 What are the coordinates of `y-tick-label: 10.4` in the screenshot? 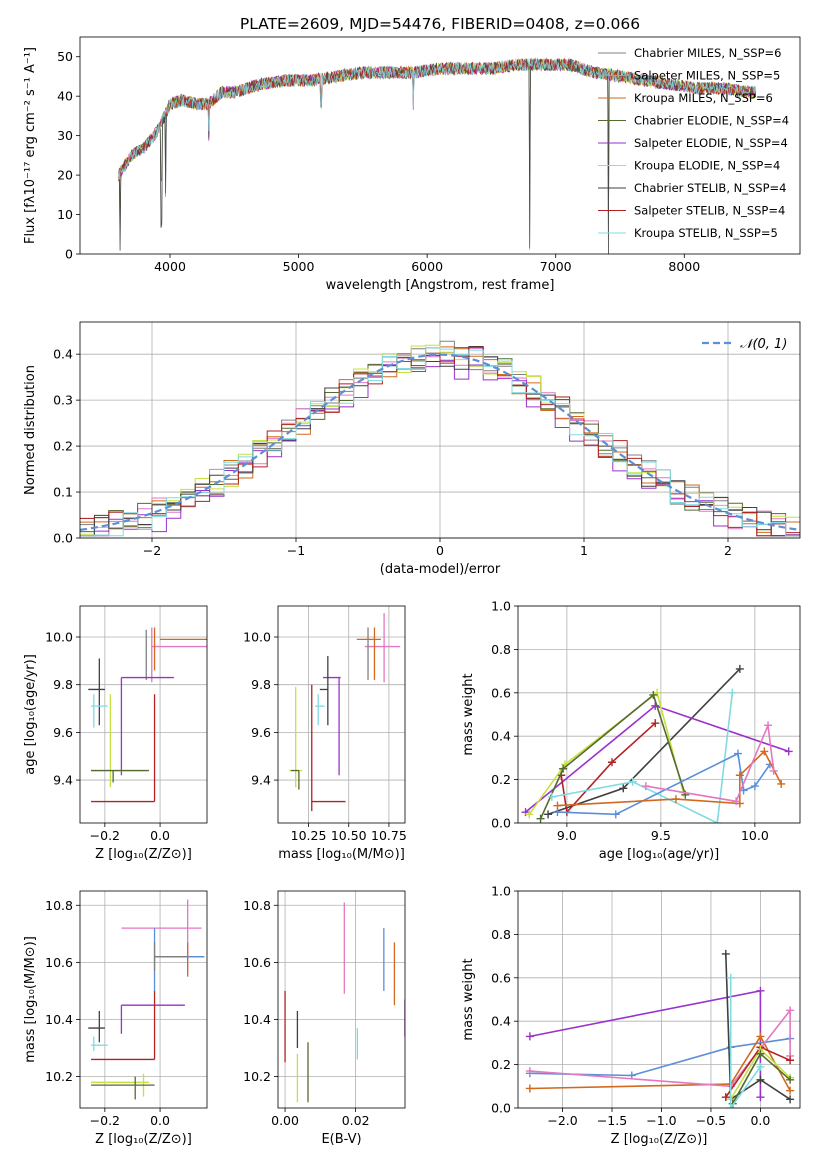 It's located at (257, 1019).